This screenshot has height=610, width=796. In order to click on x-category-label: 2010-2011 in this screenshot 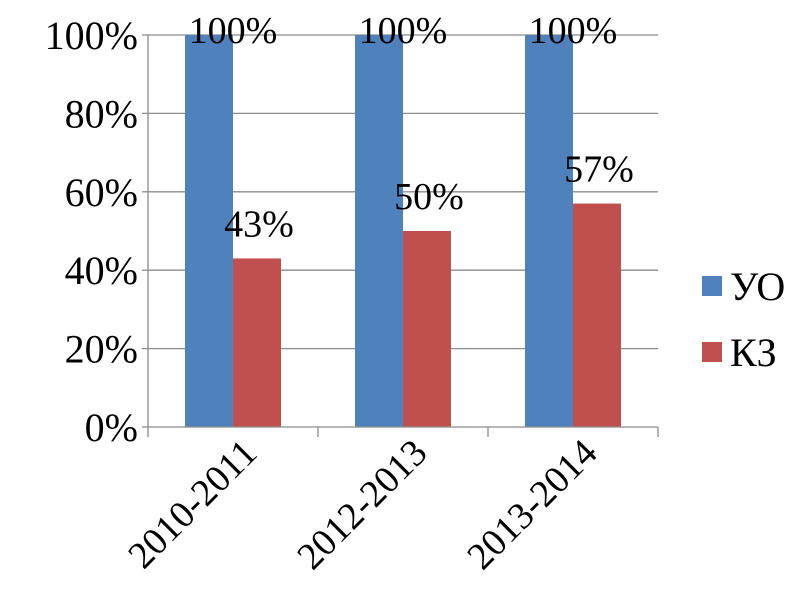, I will do `click(192, 504)`.